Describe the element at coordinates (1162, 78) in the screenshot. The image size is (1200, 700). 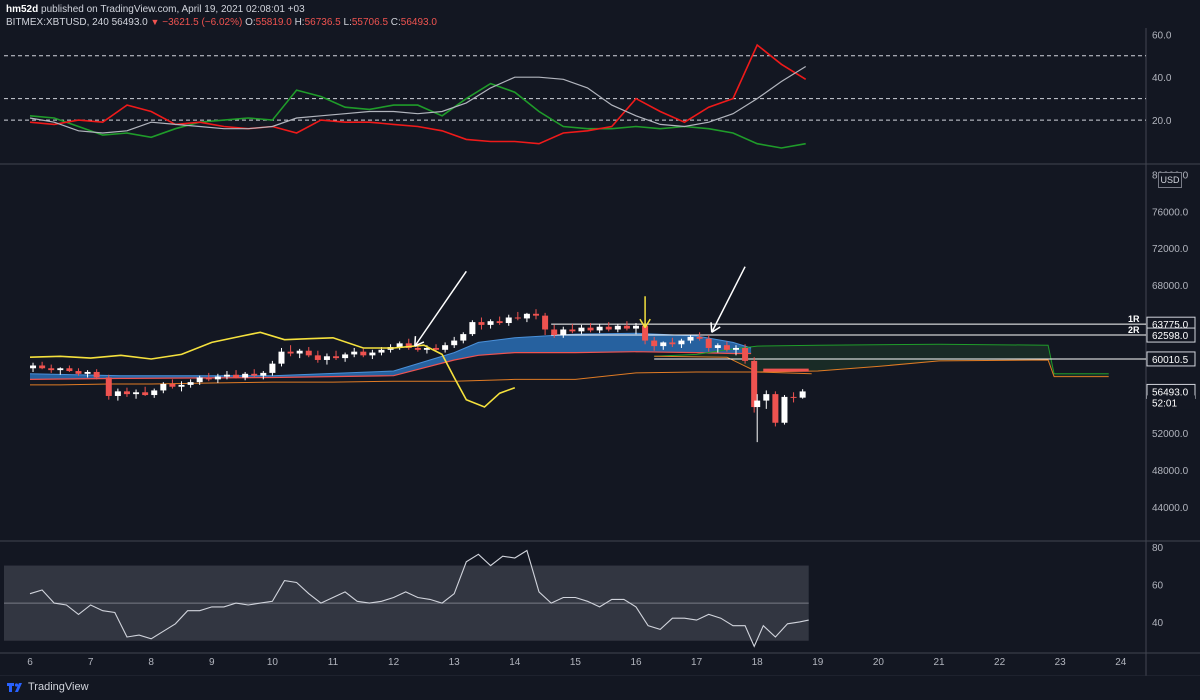
I see `dmi-axis-tick: 40.0` at that location.